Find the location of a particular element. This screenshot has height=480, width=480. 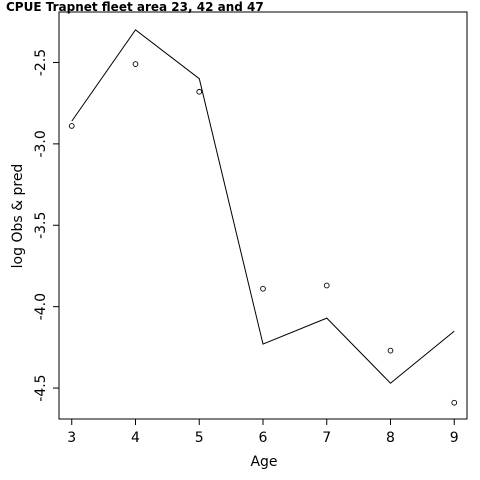

y-tick-label: -2.5 is located at coordinates (41, 62).